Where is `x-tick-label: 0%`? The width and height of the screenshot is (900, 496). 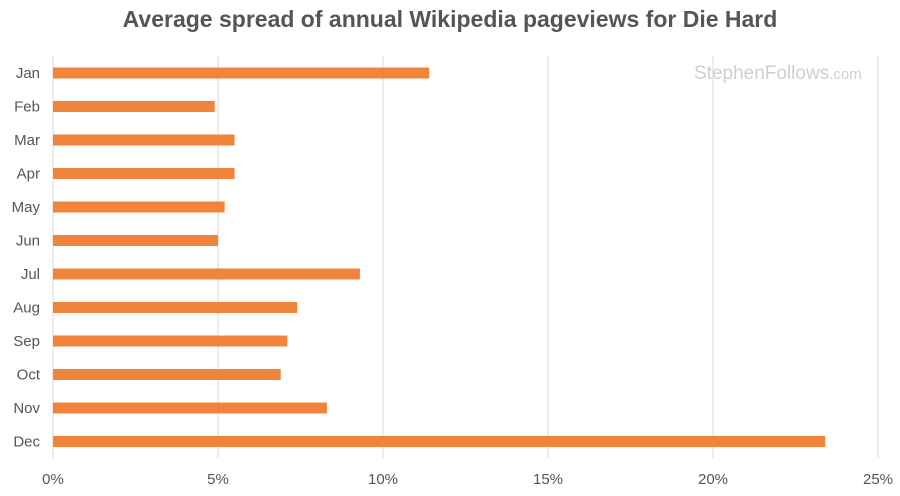 x-tick-label: 0% is located at coordinates (53, 479).